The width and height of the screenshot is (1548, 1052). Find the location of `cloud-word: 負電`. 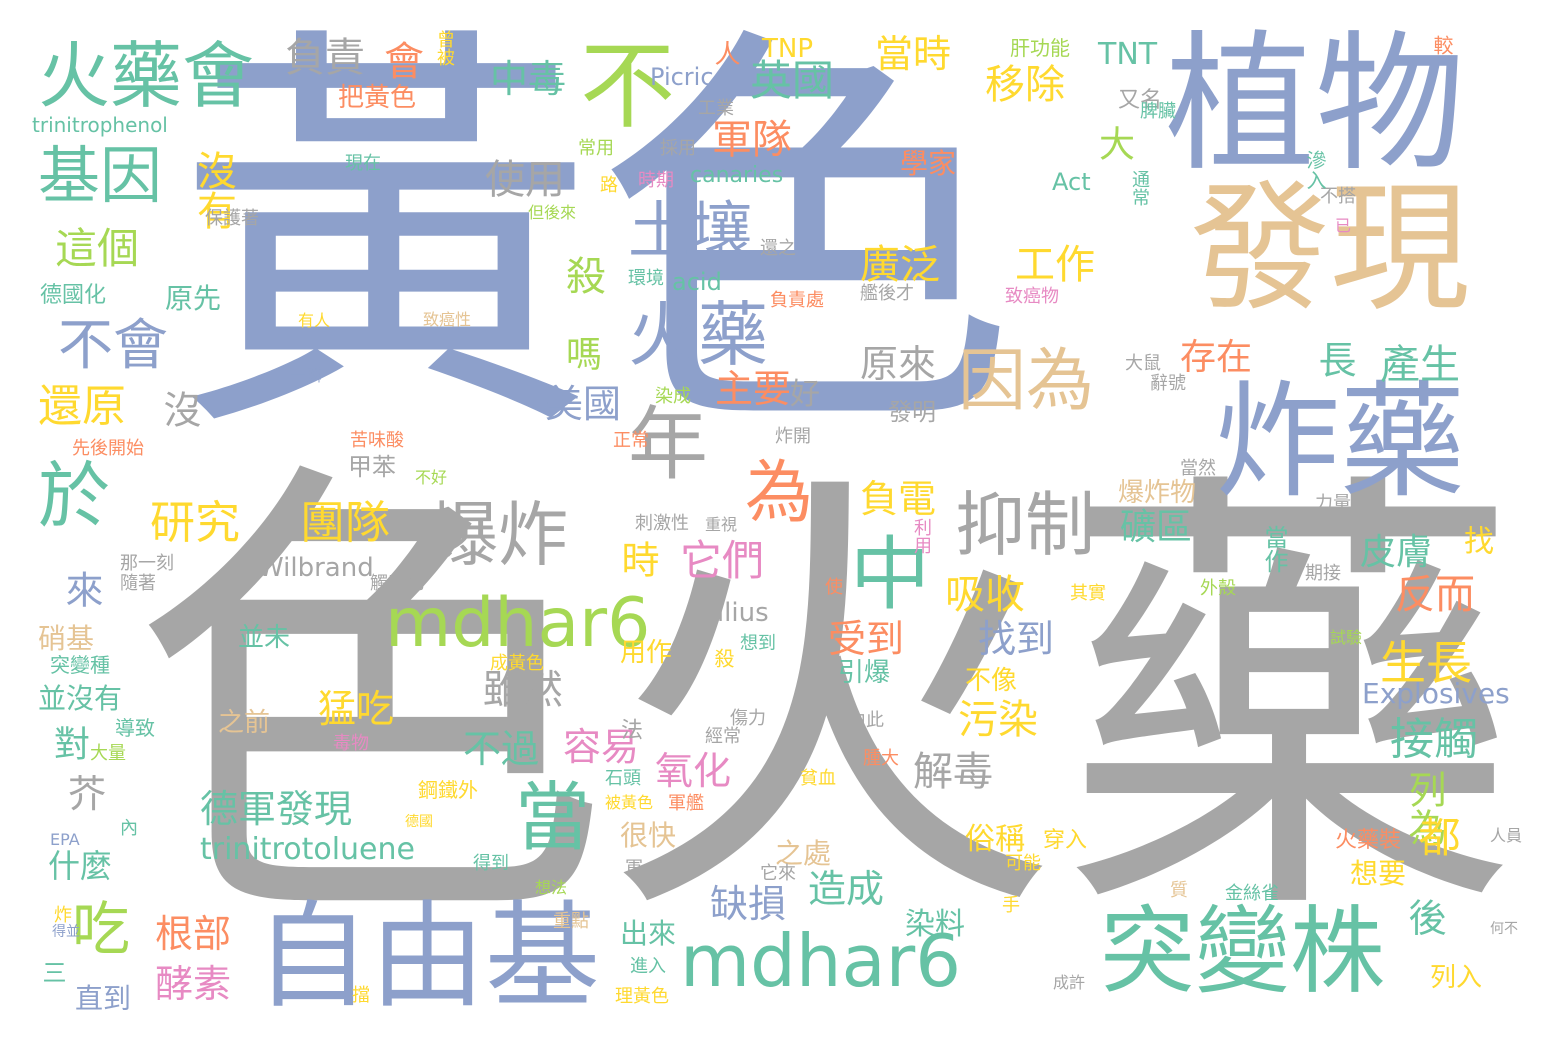

cloud-word: 負電 is located at coordinates (898, 499).